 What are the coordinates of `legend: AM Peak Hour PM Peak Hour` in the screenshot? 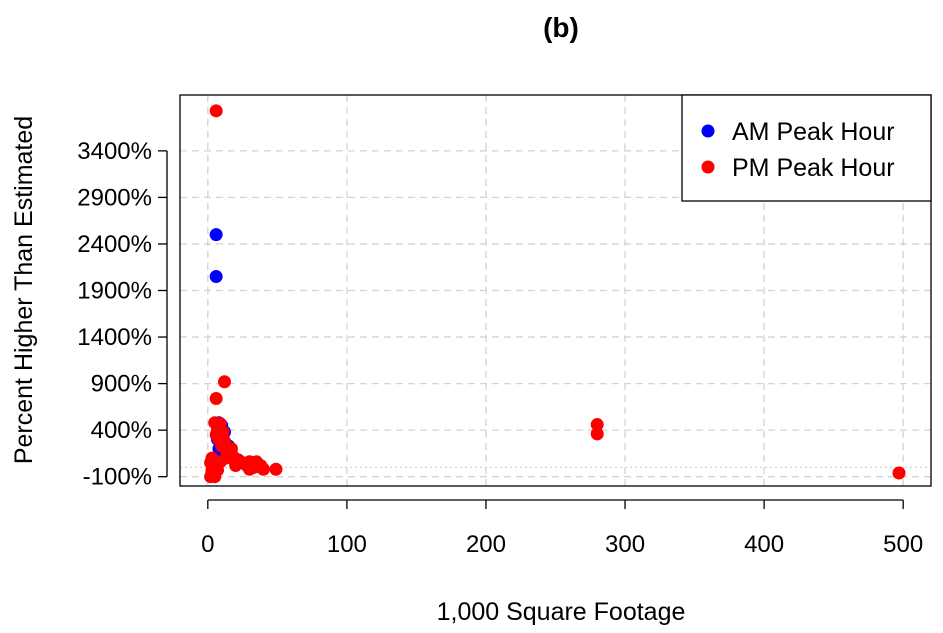 It's located at (806, 148).